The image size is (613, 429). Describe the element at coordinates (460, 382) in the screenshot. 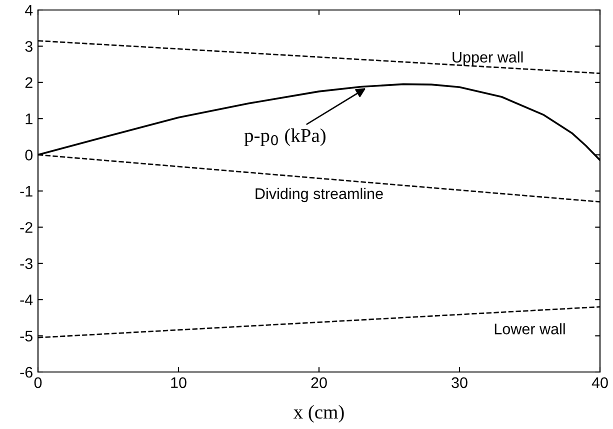

I see `x-tick-label: 30` at that location.